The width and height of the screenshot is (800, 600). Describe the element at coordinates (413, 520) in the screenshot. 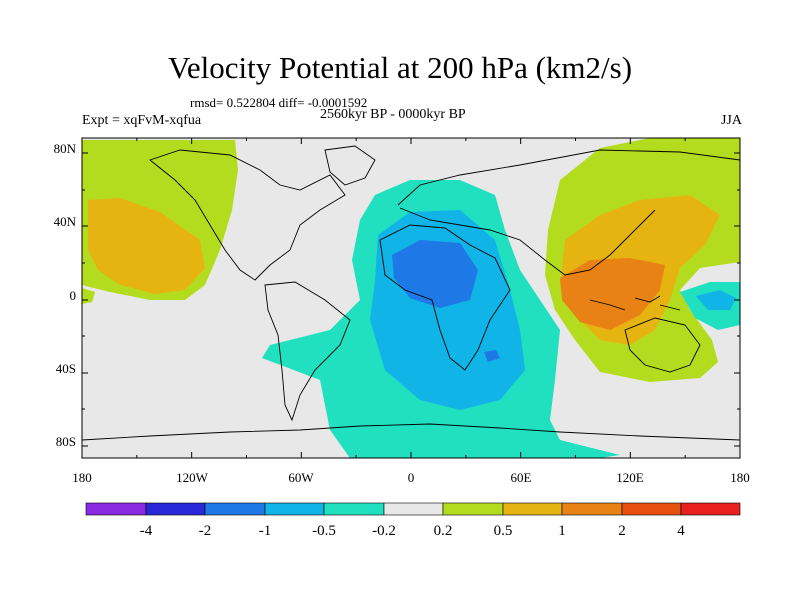

I see `colorbar: -4 -2 -1 -0.5 -0.2 0.2 0.5 1 2 4` at that location.